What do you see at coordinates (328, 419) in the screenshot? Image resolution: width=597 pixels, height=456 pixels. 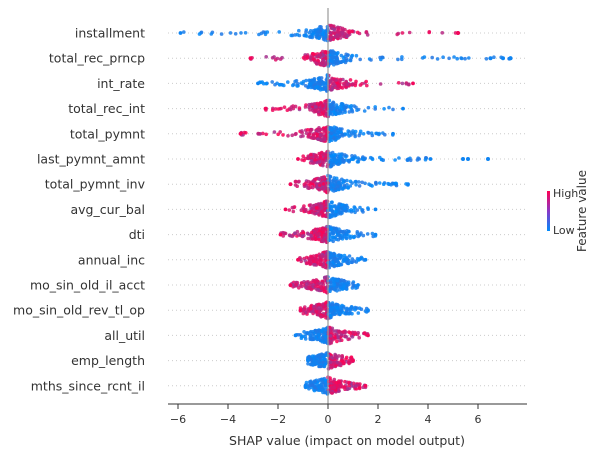 I see `x-tick-label: 0` at bounding box center [328, 419].